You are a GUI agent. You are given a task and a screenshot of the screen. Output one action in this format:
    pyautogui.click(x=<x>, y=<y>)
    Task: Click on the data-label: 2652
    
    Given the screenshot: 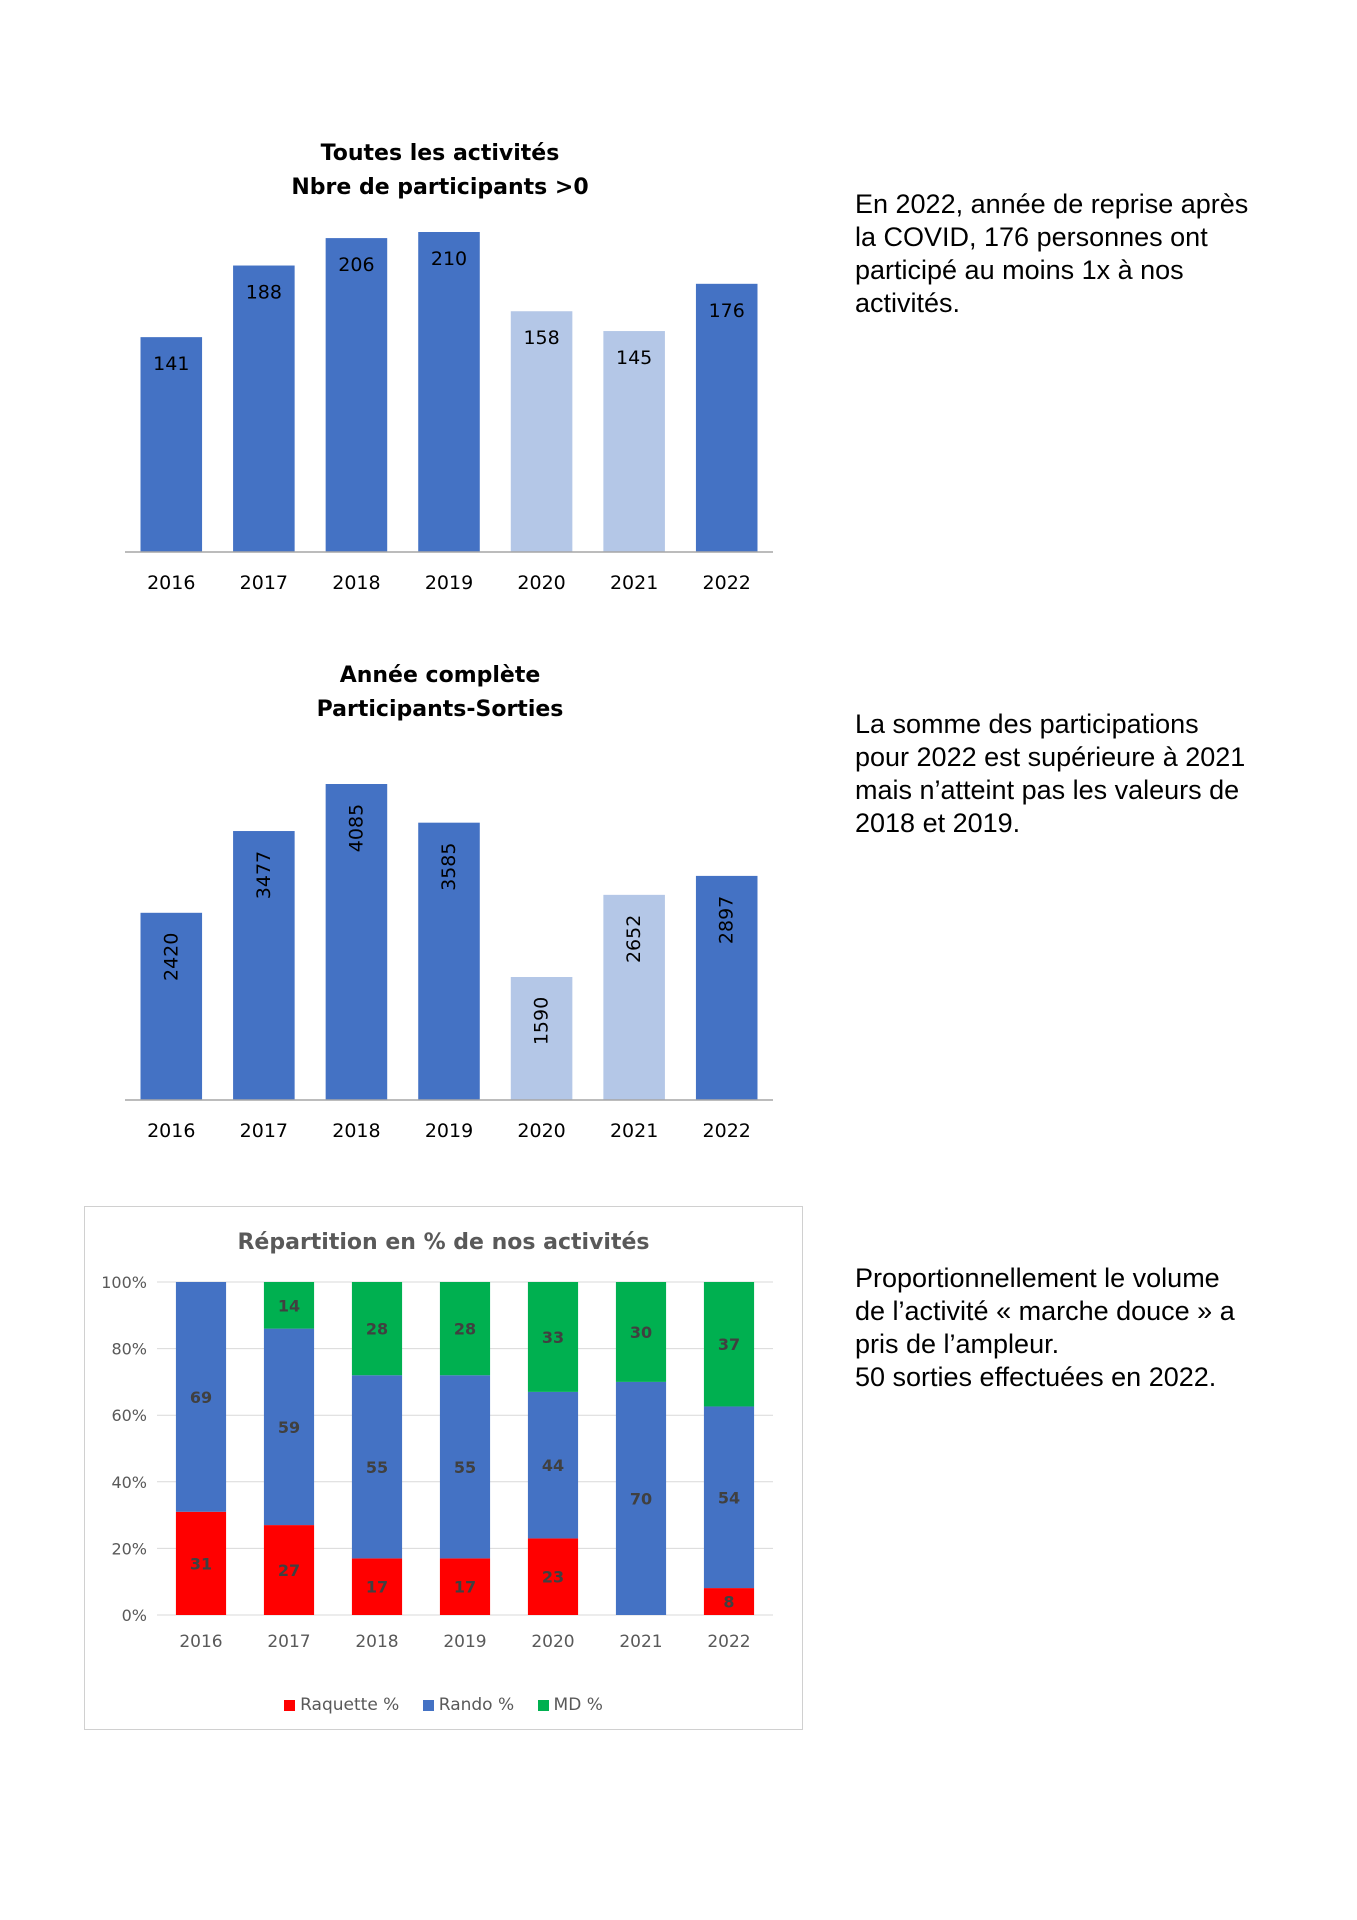 What is the action you would take?
    pyautogui.click(x=634, y=939)
    